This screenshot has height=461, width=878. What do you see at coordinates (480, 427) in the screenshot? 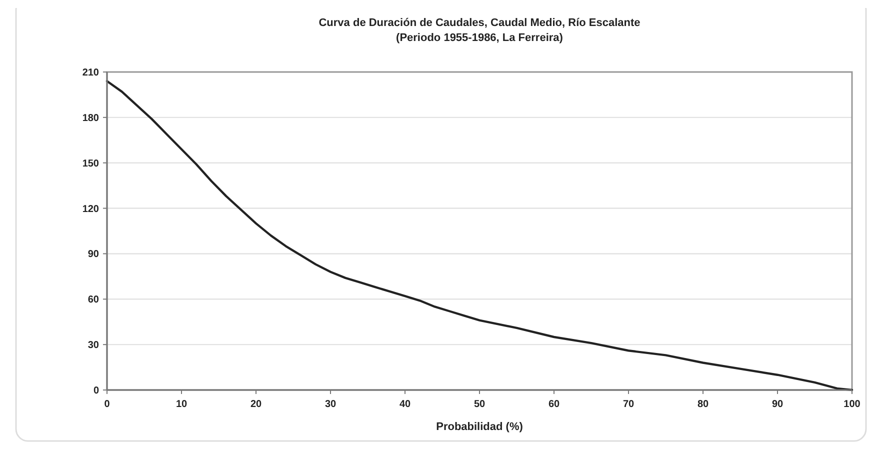
I see `x-axis-title: Probabilidad (%)` at bounding box center [480, 427].